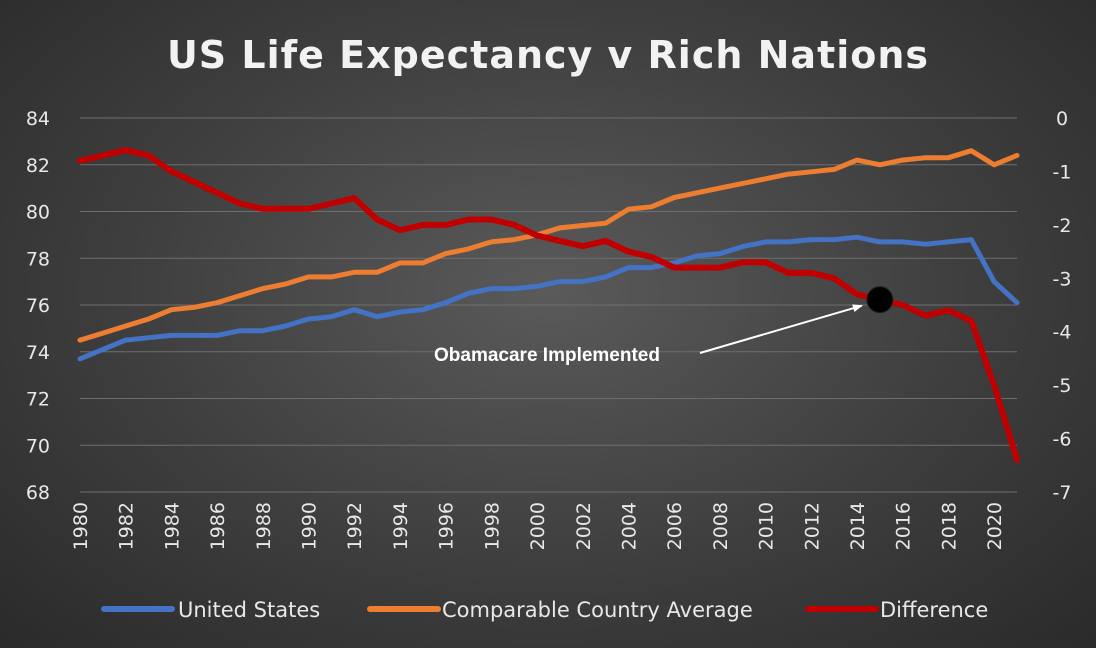  I want to click on x-tick-label: 1998, so click(492, 526).